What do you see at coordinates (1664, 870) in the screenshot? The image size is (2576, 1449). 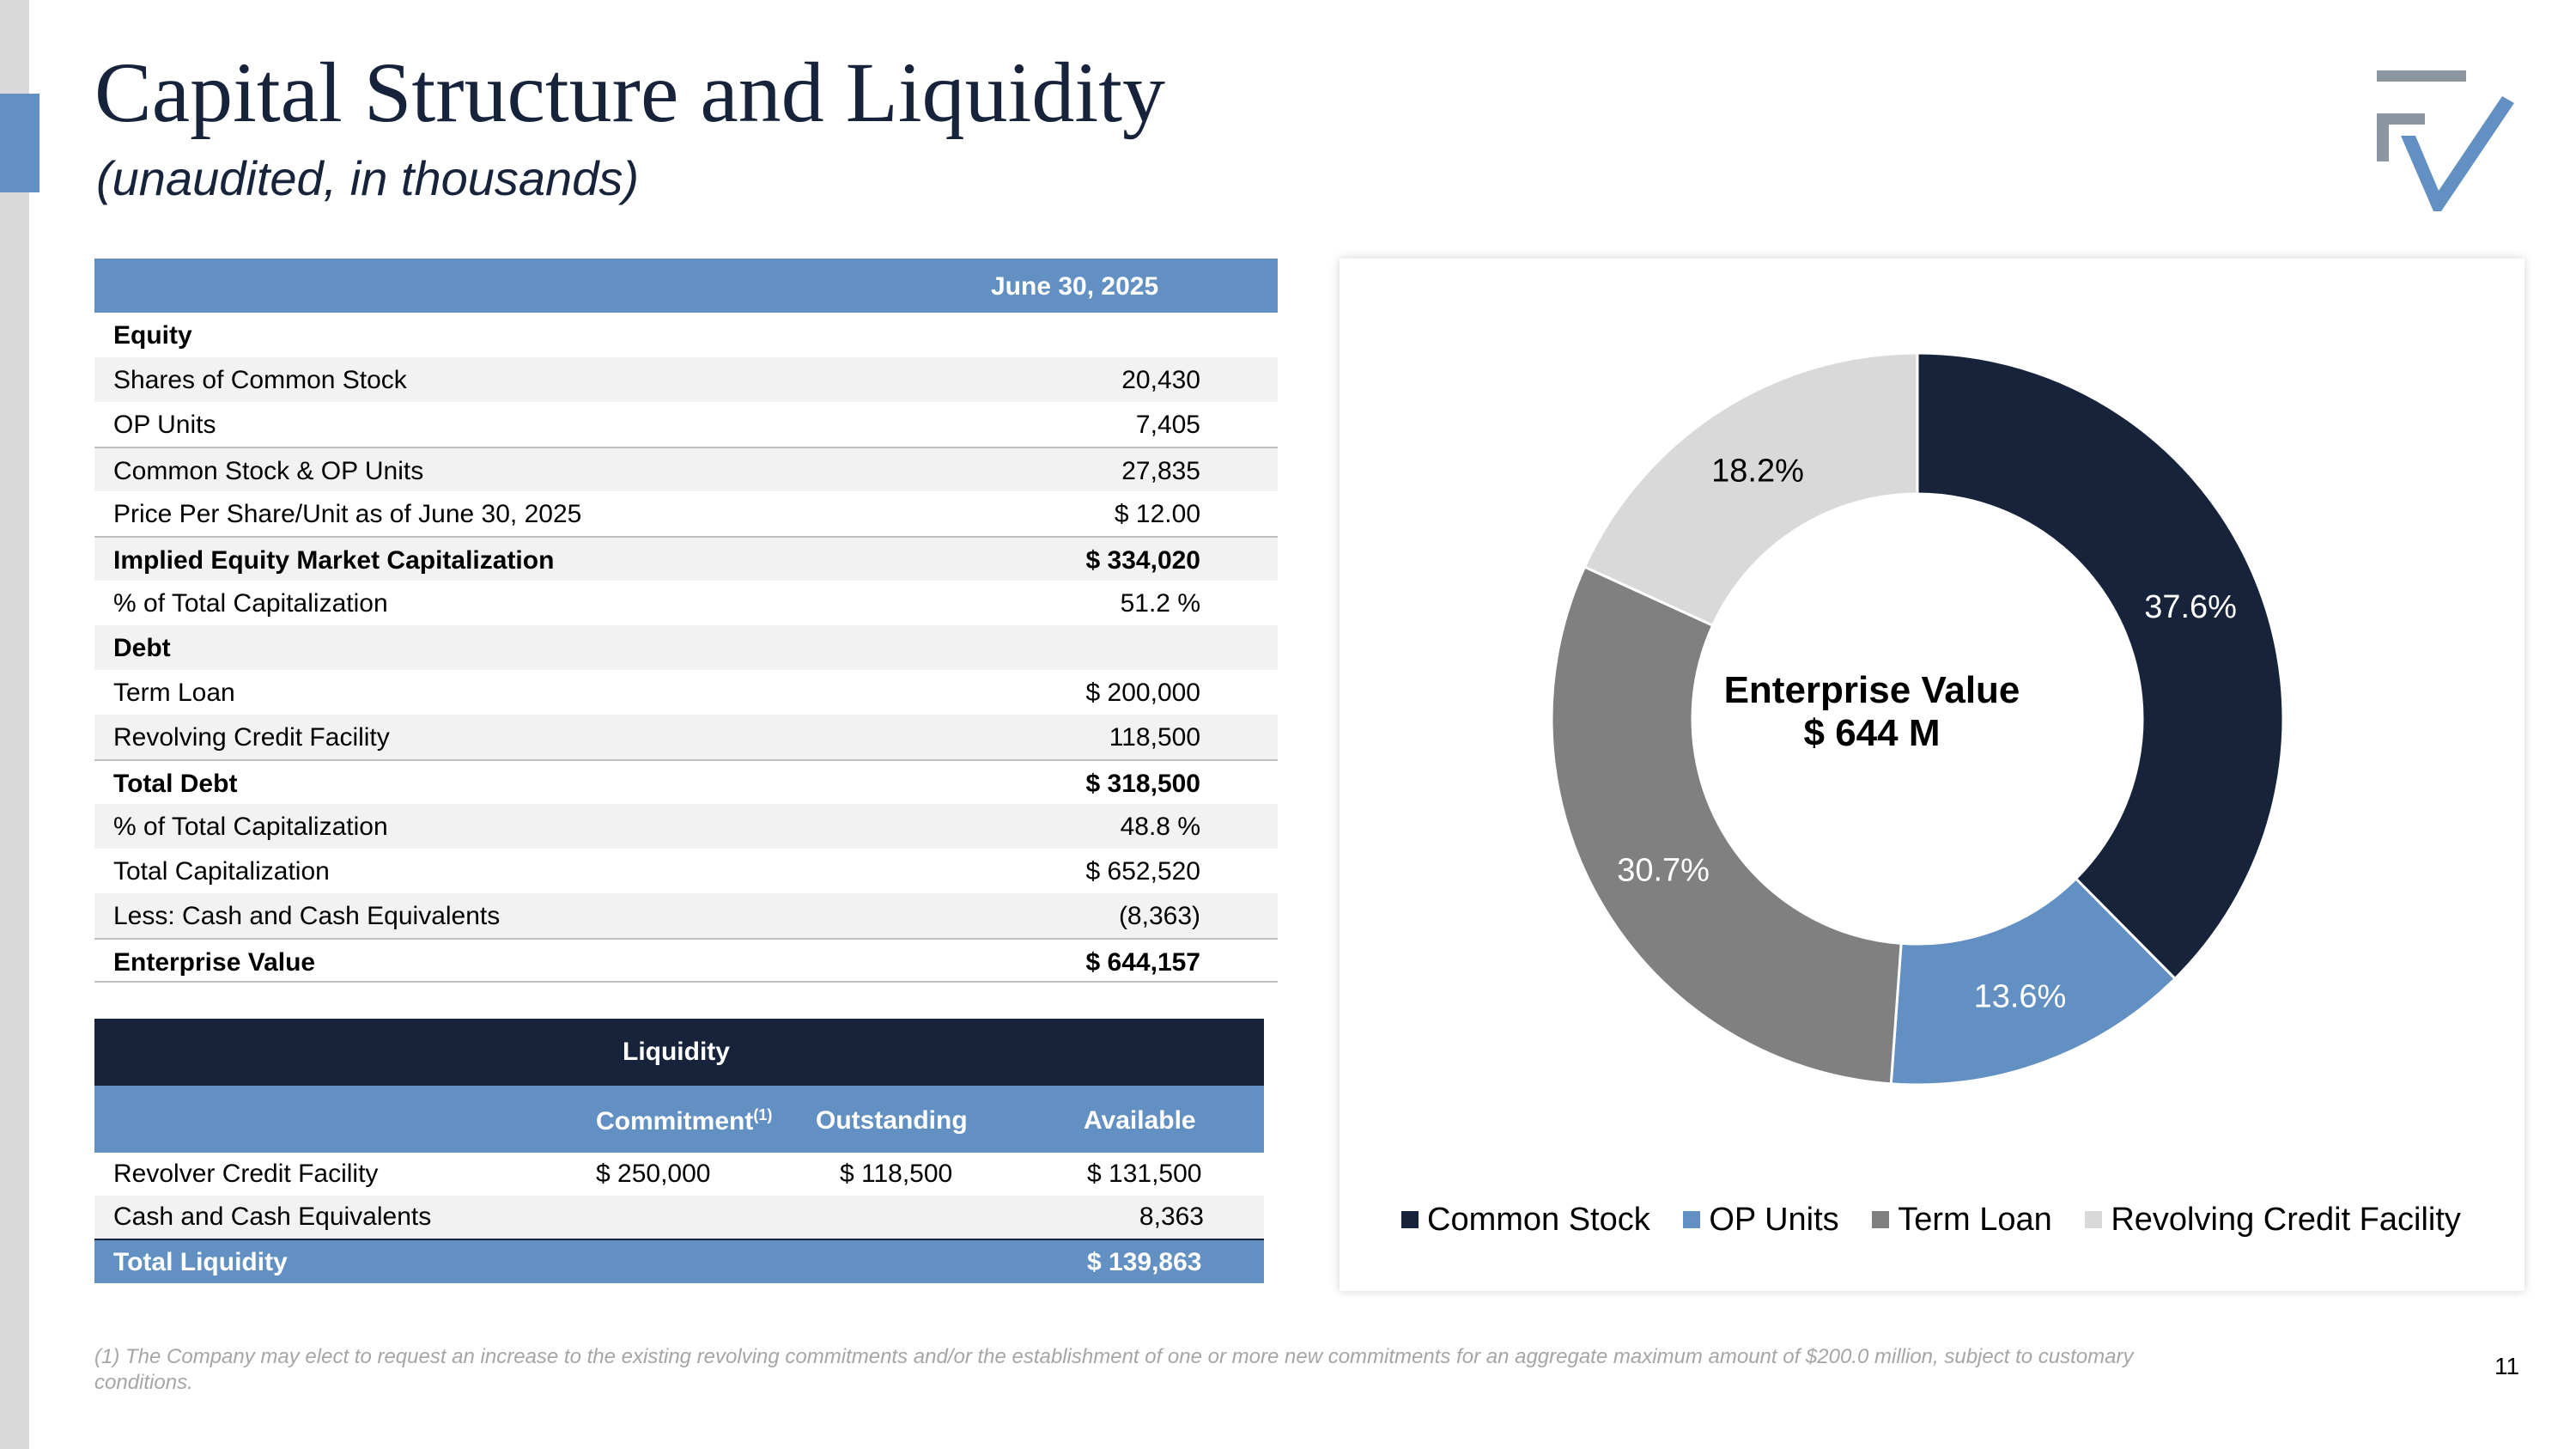 I see `slice-data-label: 30.7%` at bounding box center [1664, 870].